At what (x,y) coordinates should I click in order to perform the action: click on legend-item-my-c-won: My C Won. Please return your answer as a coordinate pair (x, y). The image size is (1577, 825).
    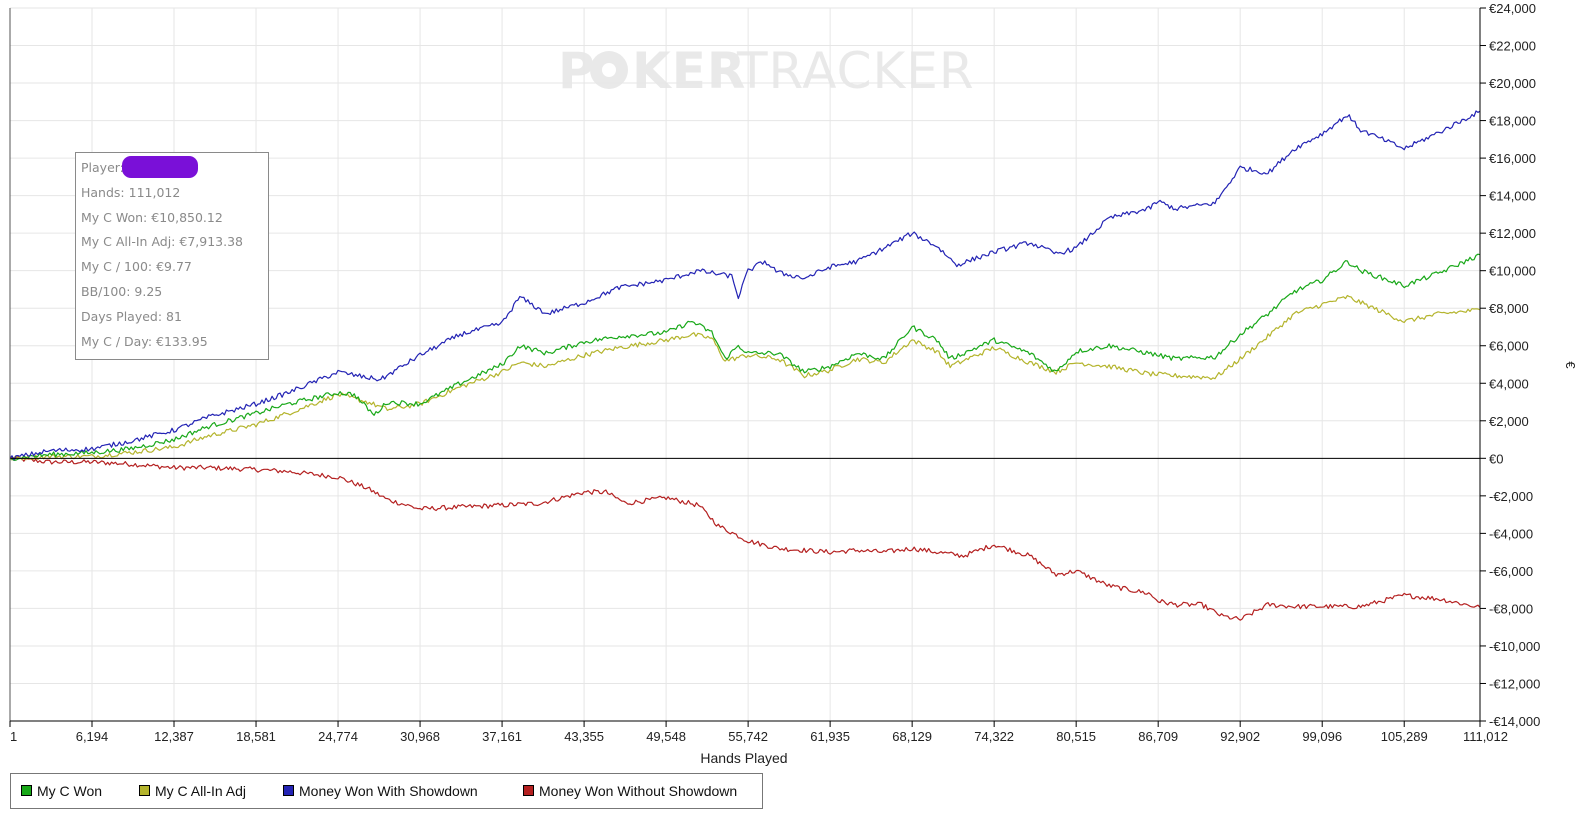
    Looking at the image, I should click on (61, 791).